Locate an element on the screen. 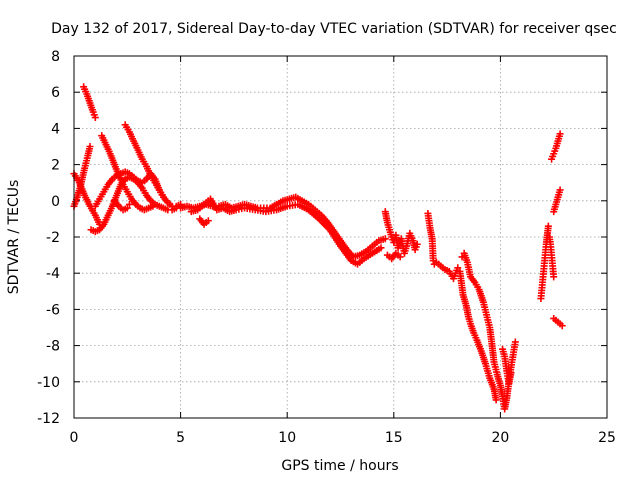  series-track-o is located at coordinates (507, 366).